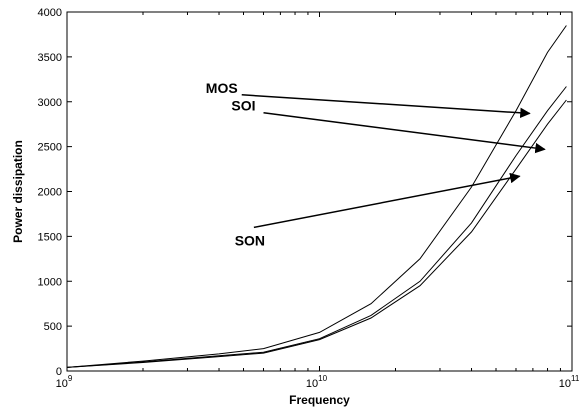 This screenshot has height=410, width=587. I want to click on x-tick-exponent: 10, so click(322, 378).